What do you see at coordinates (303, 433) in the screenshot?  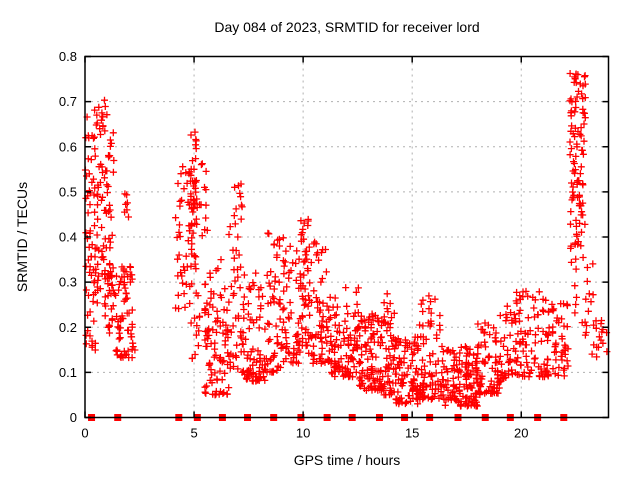 I see `x-tick-label: 10` at bounding box center [303, 433].